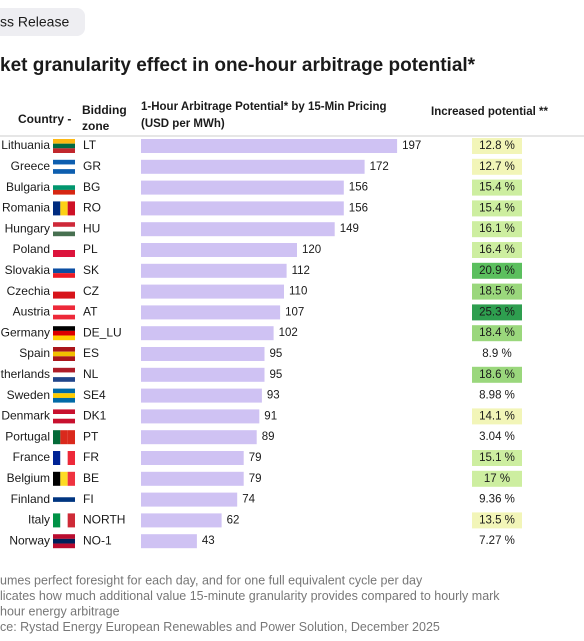 This screenshot has height=641, width=584. Describe the element at coordinates (29, 291) in the screenshot. I see `country-label: Czechia` at that location.